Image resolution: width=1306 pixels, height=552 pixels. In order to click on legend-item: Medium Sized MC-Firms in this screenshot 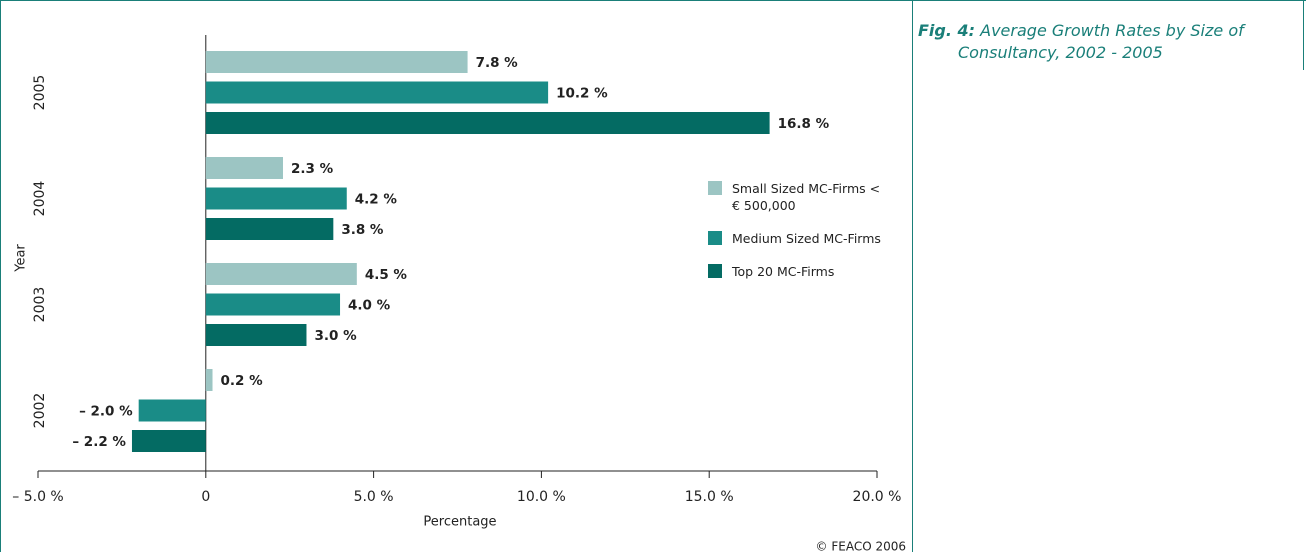, I will do `click(803, 238)`.